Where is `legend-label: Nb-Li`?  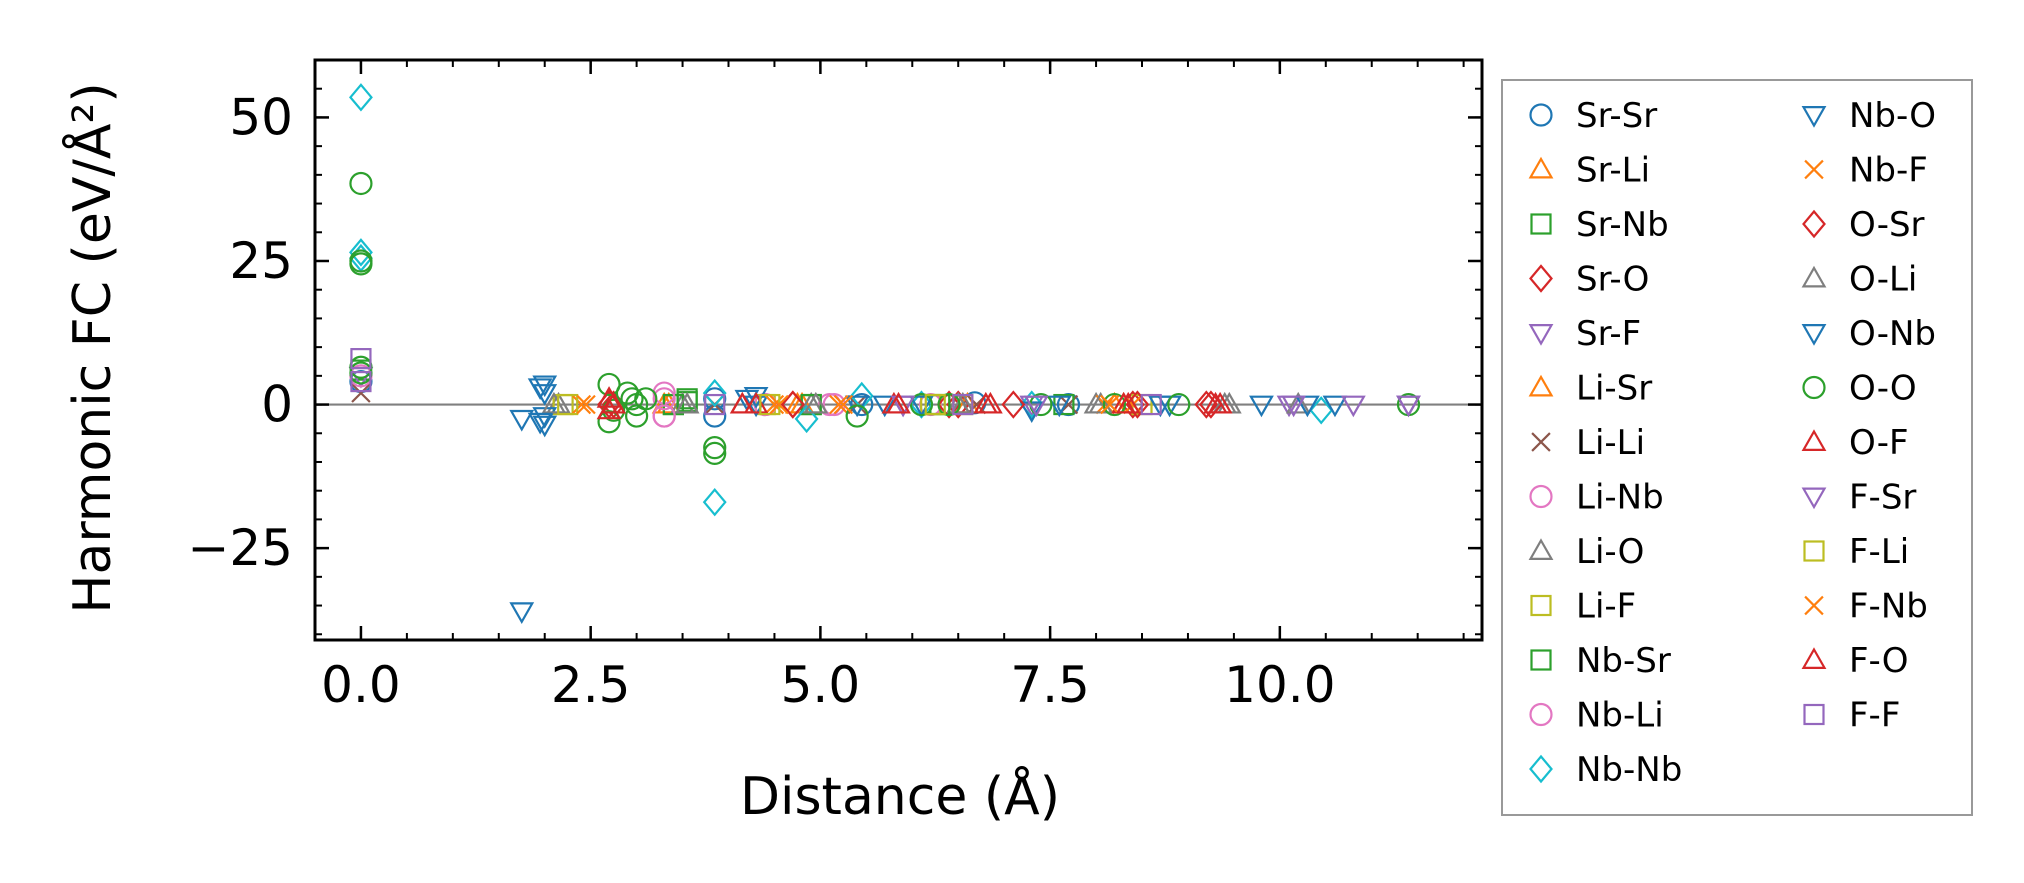
legend-label: Nb-Li is located at coordinates (1620, 716).